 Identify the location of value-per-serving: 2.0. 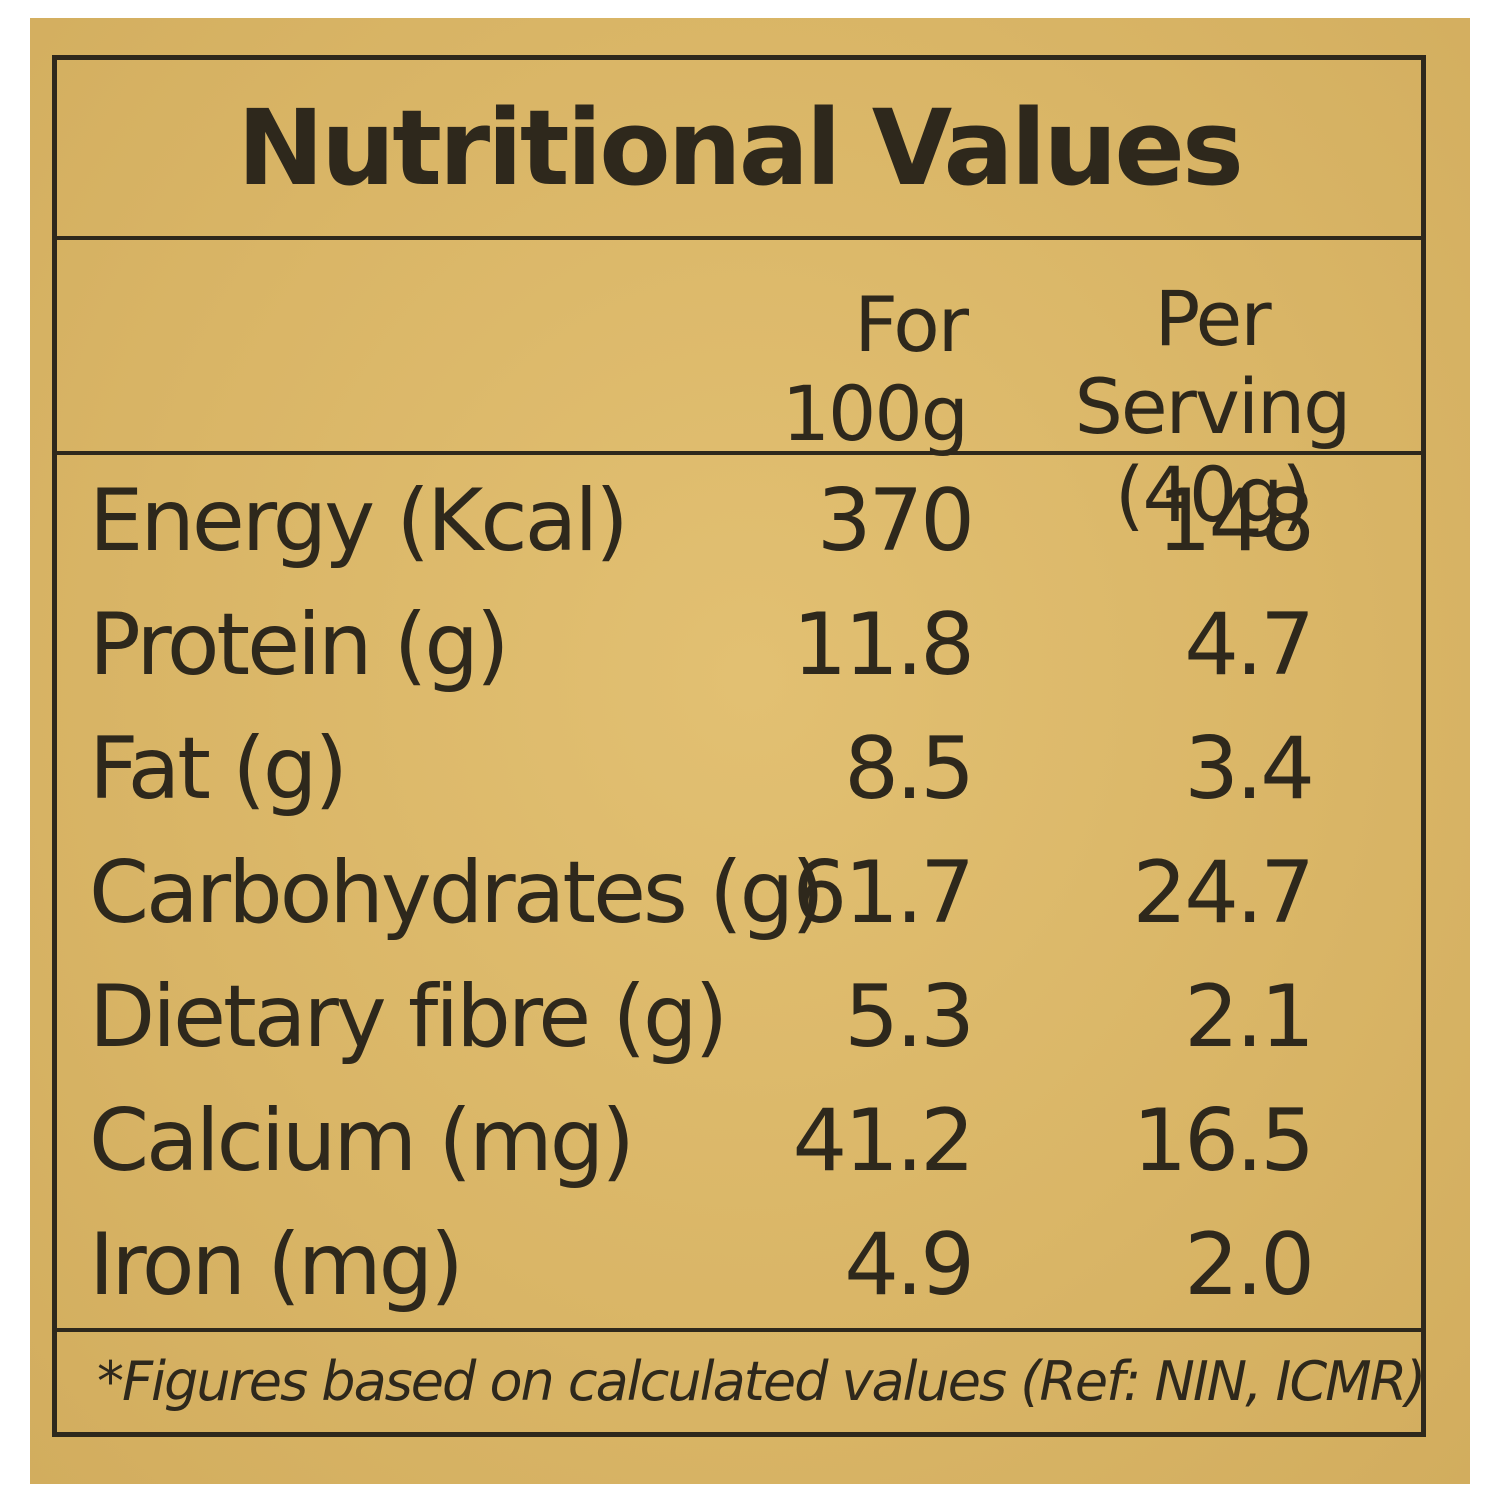
(1249, 1265).